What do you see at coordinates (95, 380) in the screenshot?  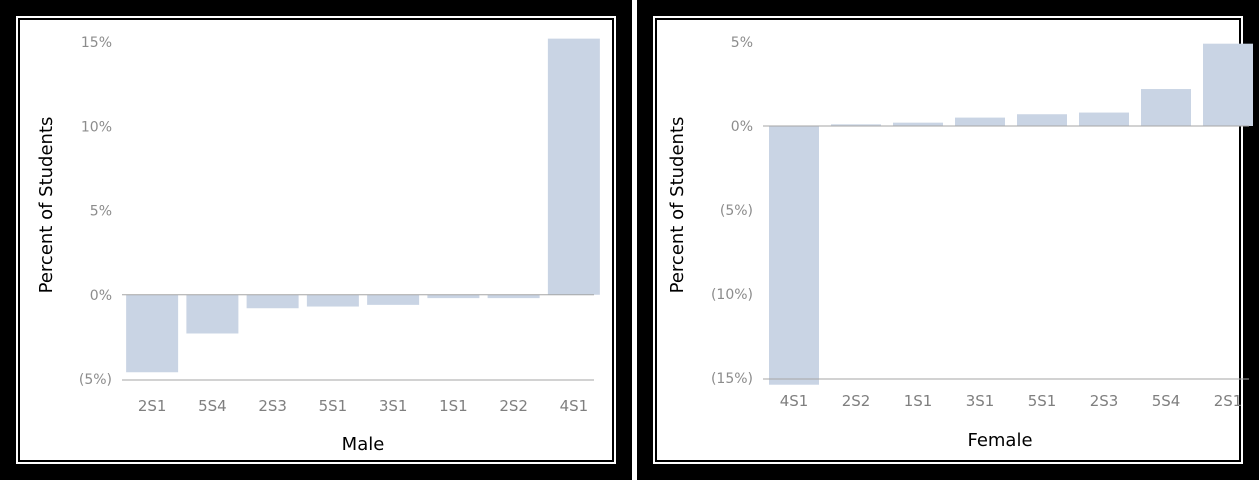 I see `male-ytick-label: (5%)` at bounding box center [95, 380].